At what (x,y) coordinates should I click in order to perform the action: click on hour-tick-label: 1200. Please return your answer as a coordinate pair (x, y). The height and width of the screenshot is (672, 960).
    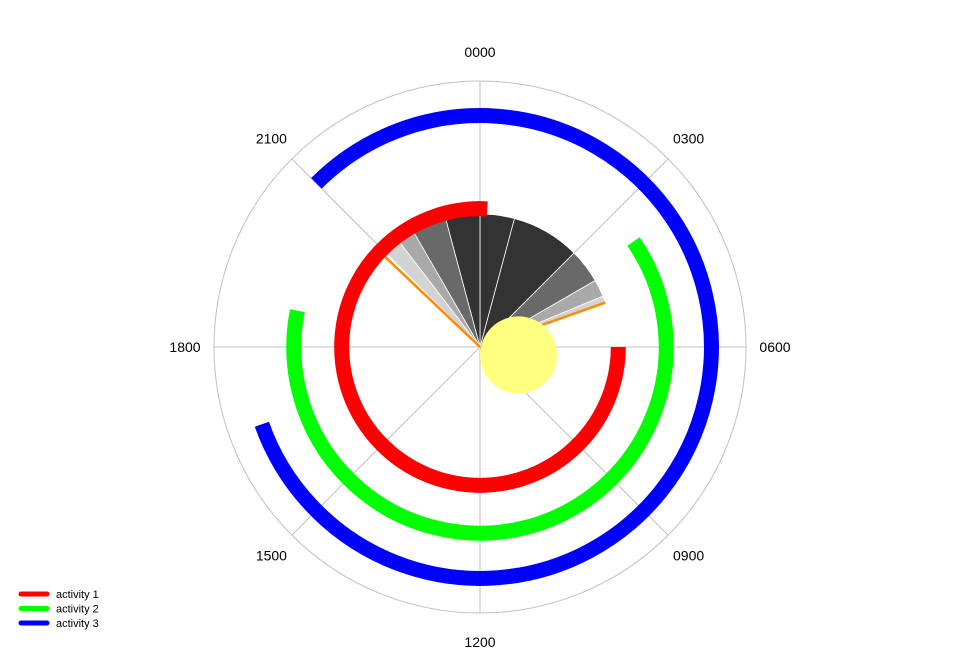
    Looking at the image, I should click on (479, 642).